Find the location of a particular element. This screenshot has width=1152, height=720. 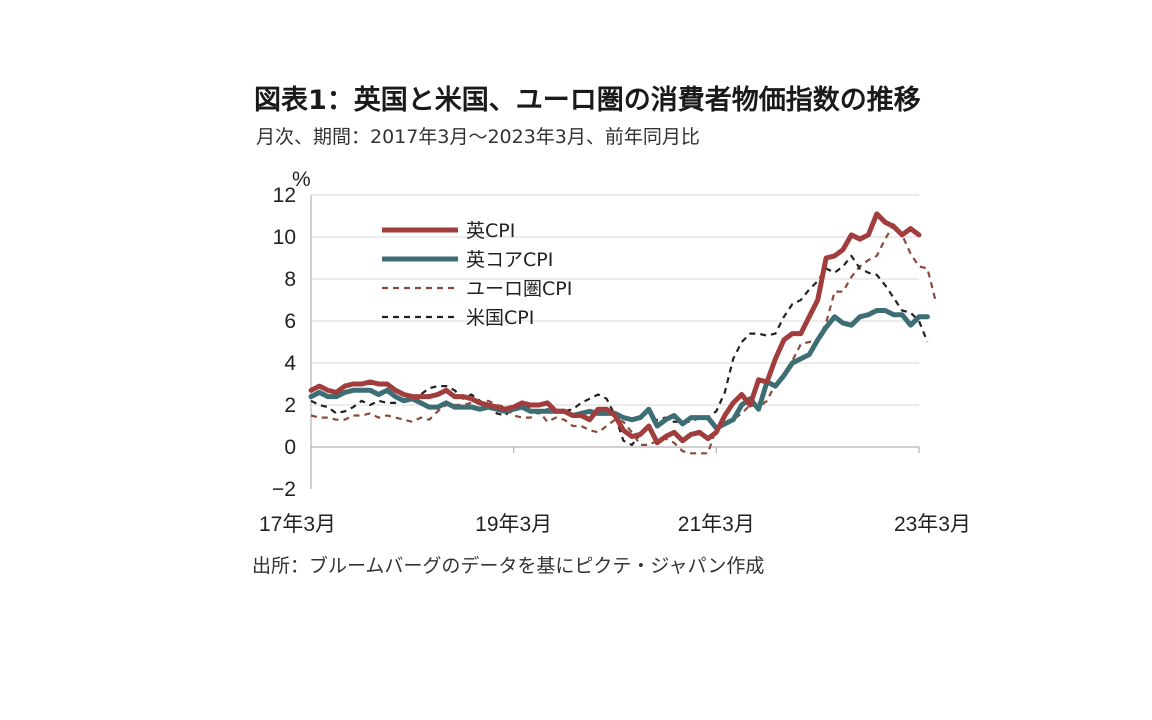

legend: 英CPI 英コアCPI ユーロ圏CPI 米国CPI is located at coordinates (477, 274).